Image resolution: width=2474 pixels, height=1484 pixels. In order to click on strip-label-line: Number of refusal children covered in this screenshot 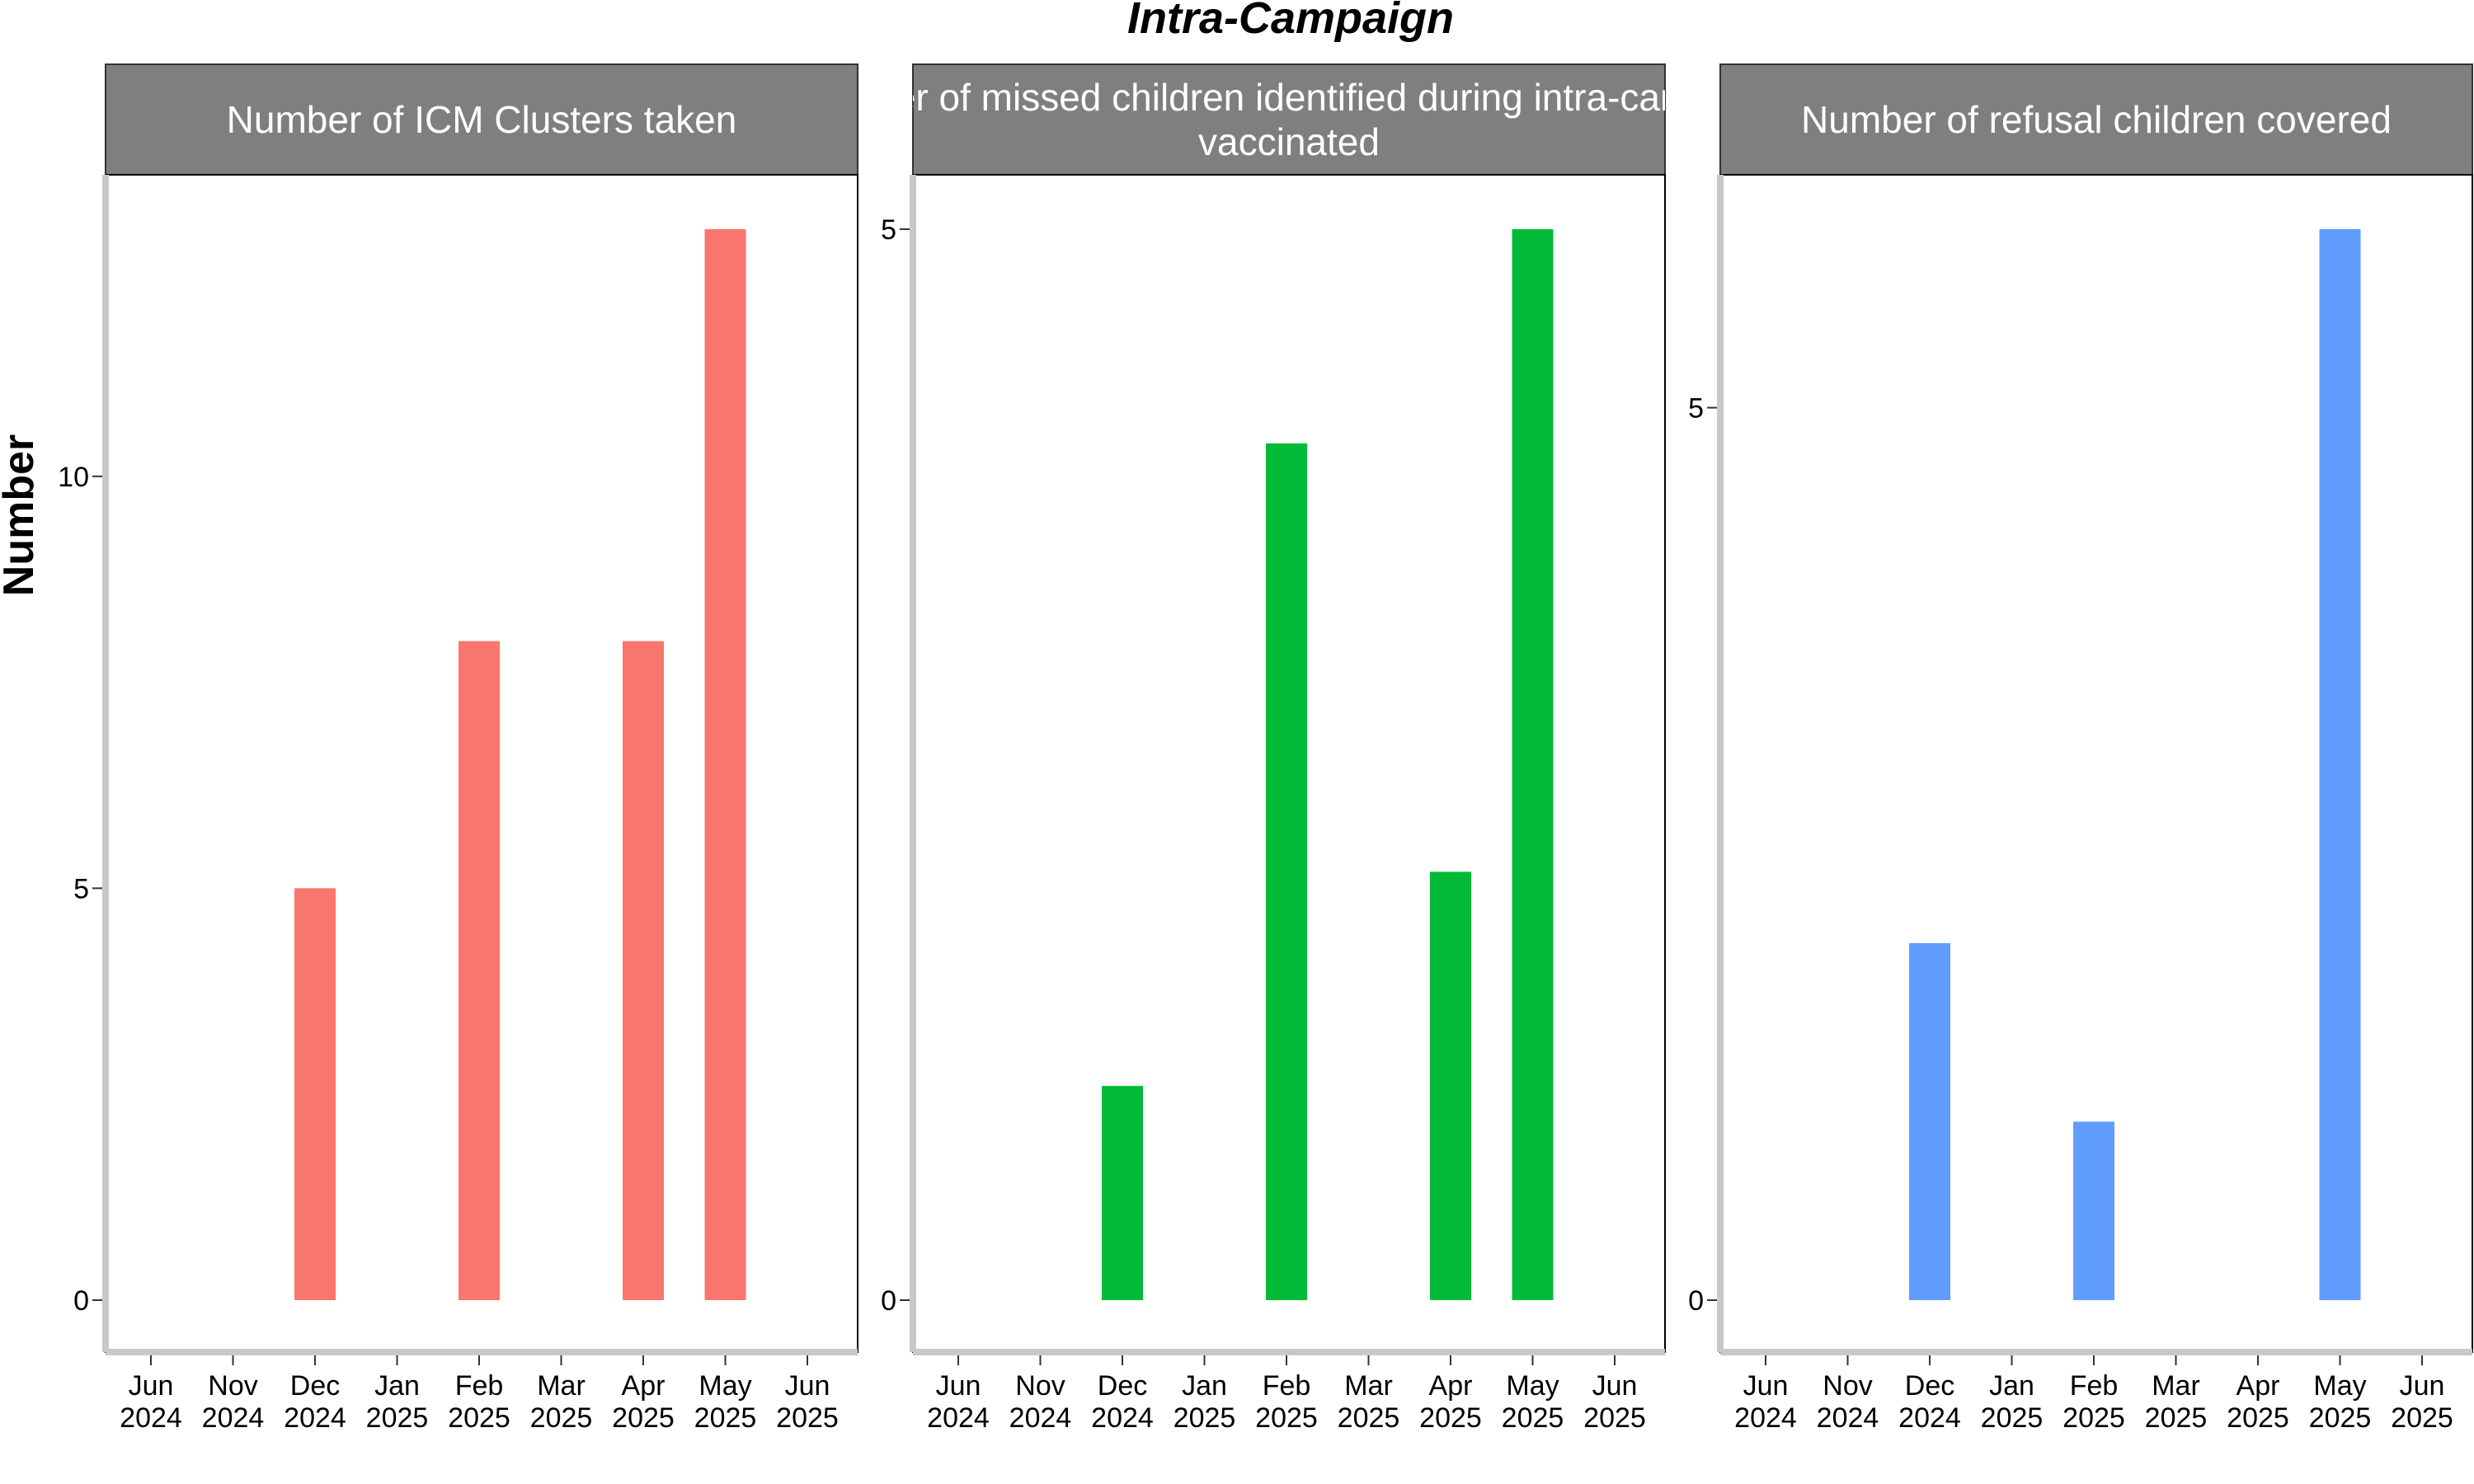, I will do `click(2096, 120)`.